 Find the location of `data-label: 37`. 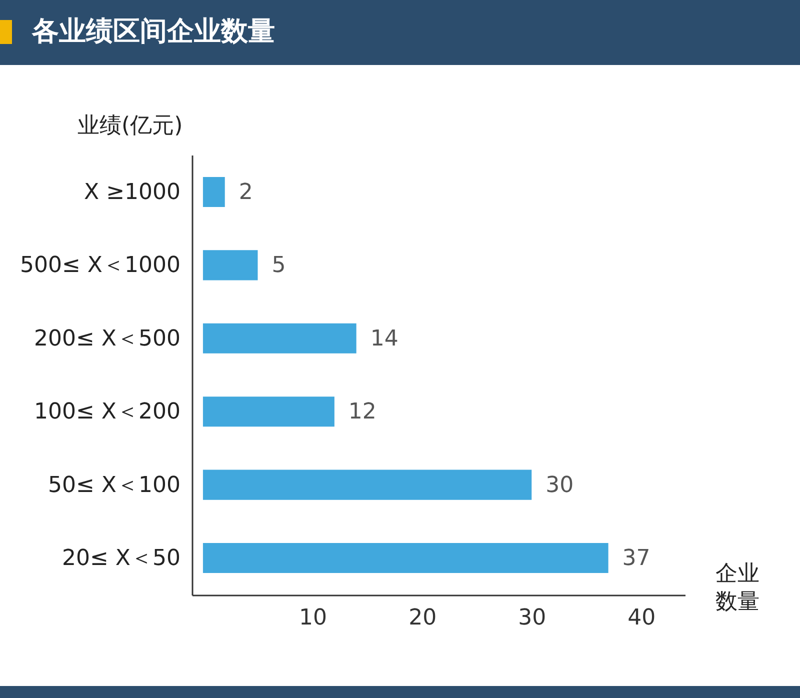

data-label: 37 is located at coordinates (636, 559).